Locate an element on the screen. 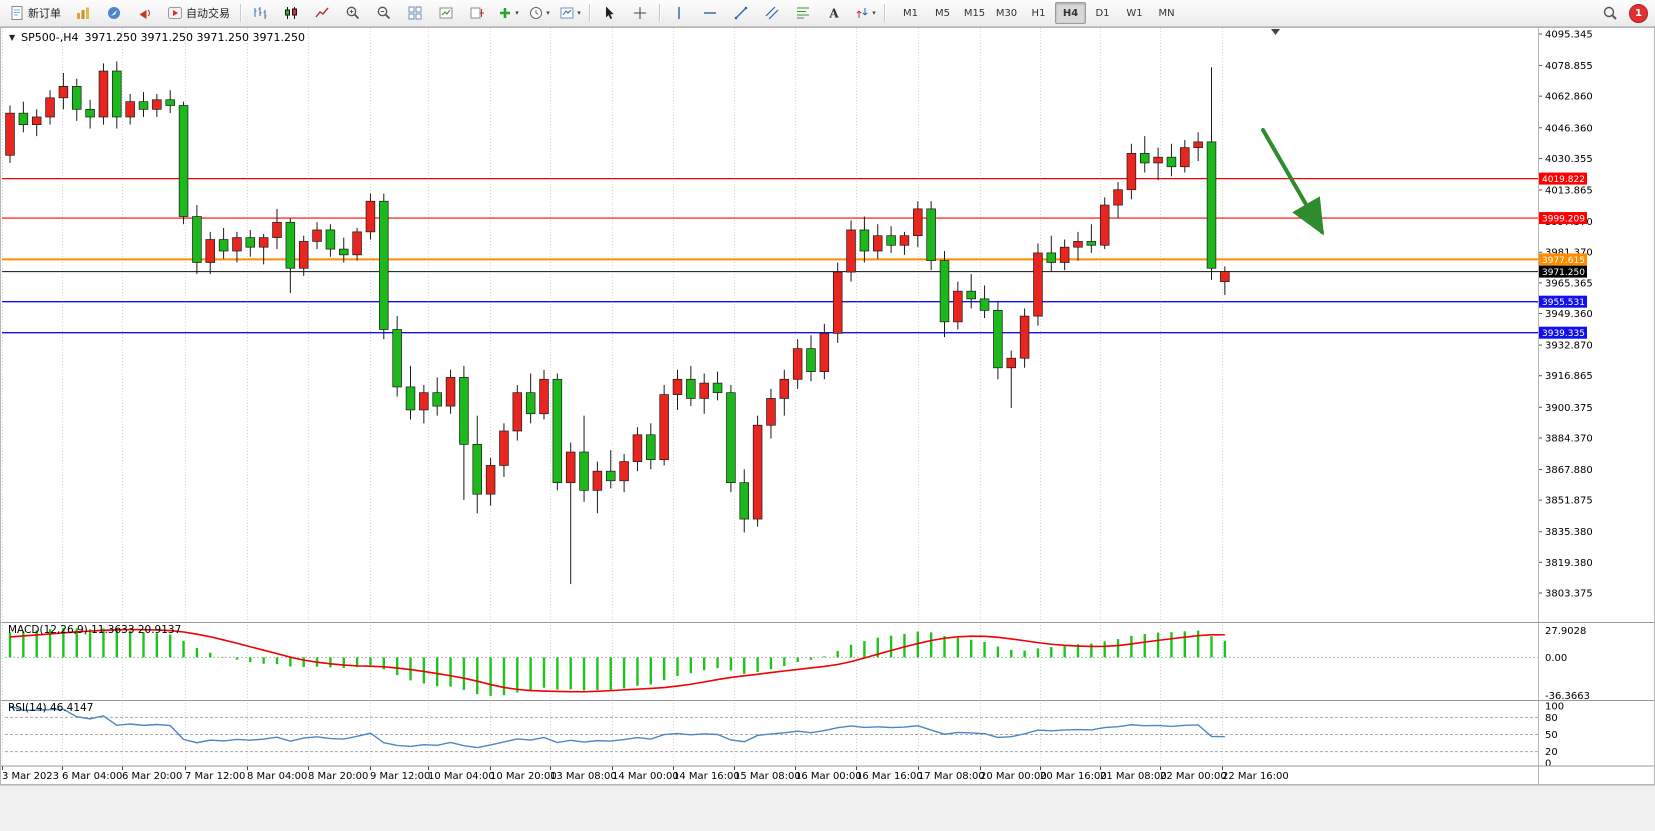  crosshair-button is located at coordinates (640, 13).